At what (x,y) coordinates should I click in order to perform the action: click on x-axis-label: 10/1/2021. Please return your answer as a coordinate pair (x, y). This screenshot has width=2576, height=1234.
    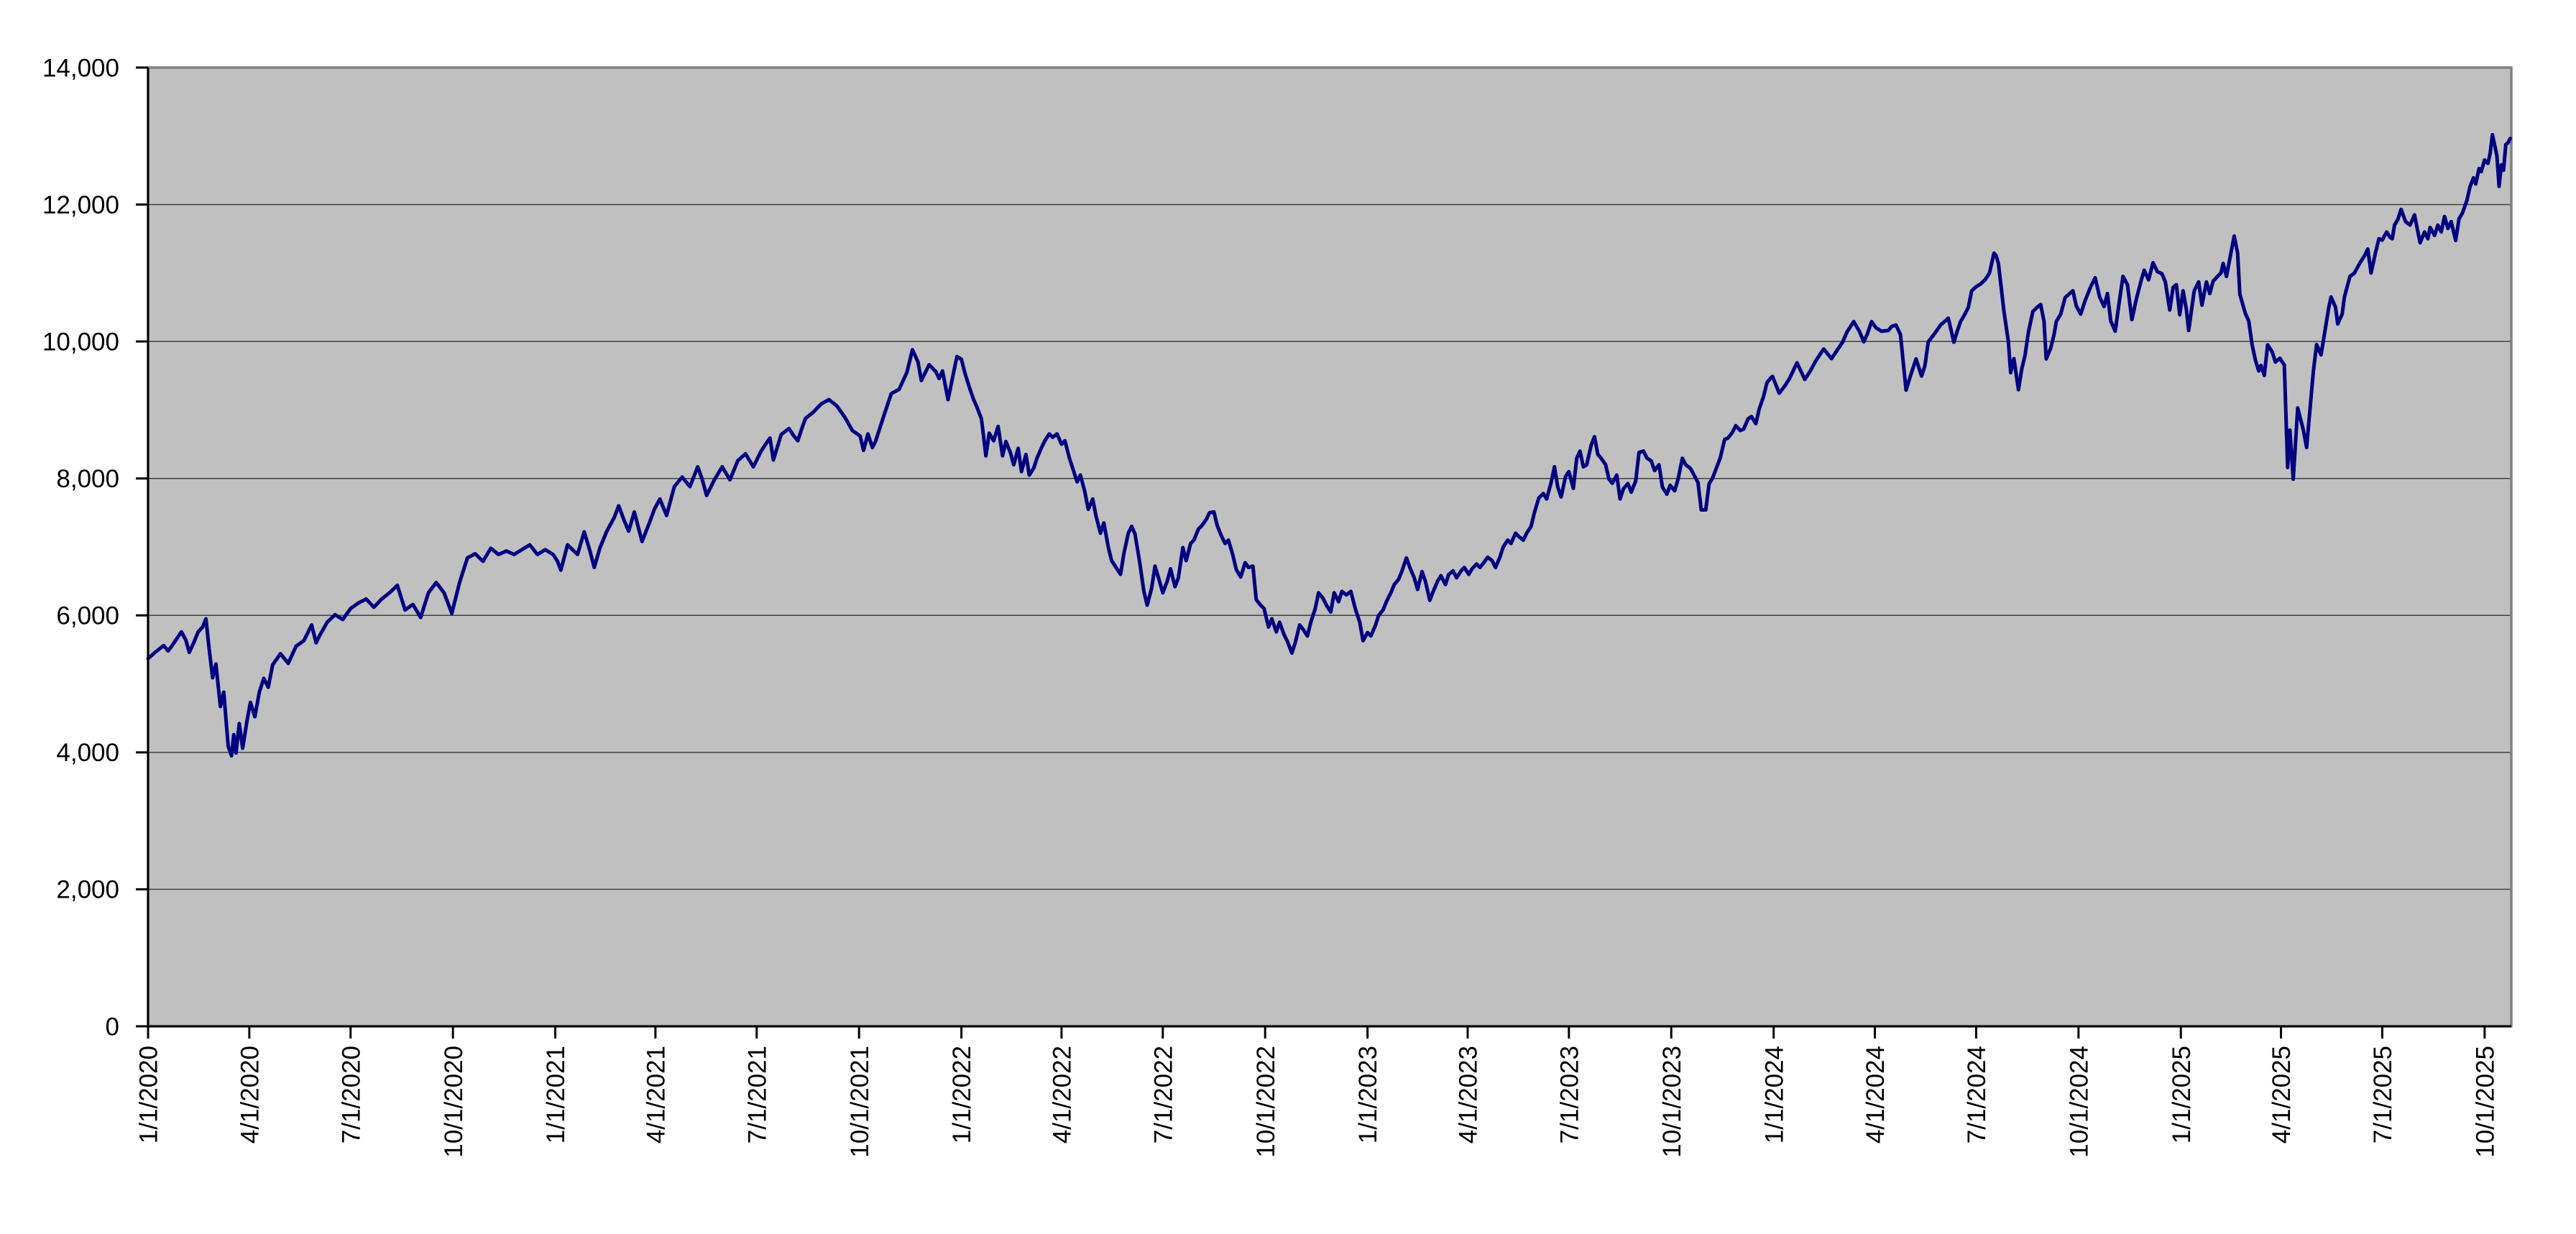
    Looking at the image, I should click on (860, 1102).